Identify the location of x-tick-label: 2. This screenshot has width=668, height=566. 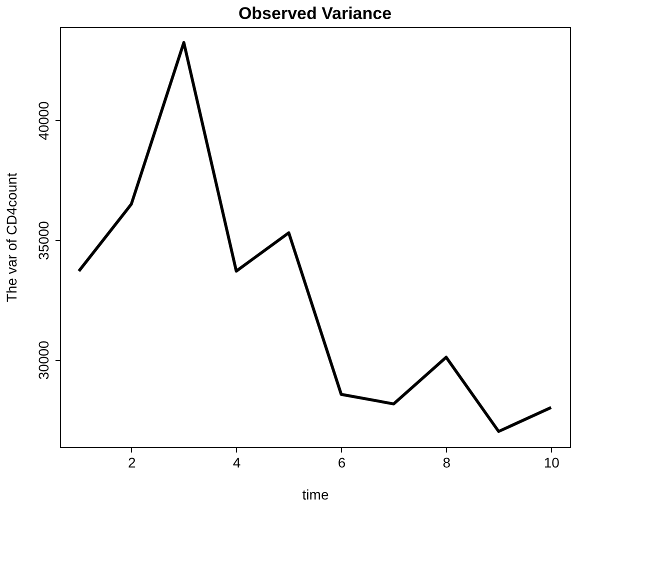
(132, 462).